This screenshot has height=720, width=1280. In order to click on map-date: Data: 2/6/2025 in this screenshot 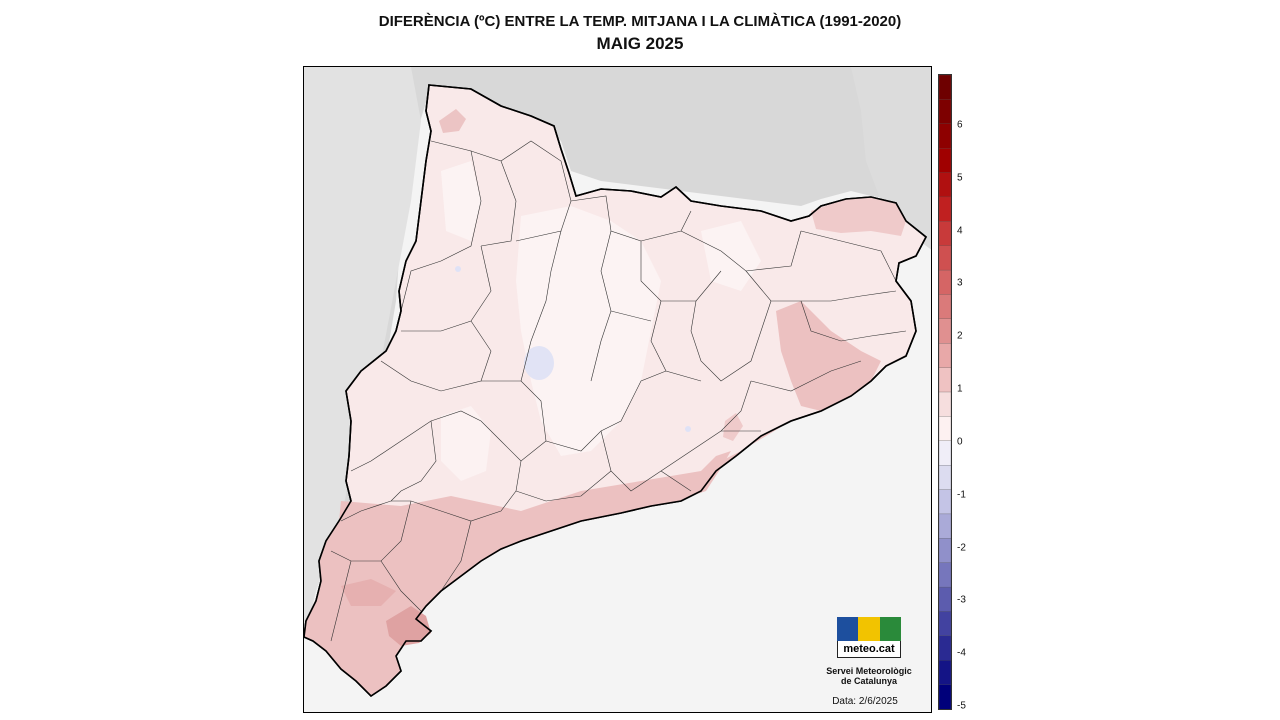, I will do `click(865, 701)`.